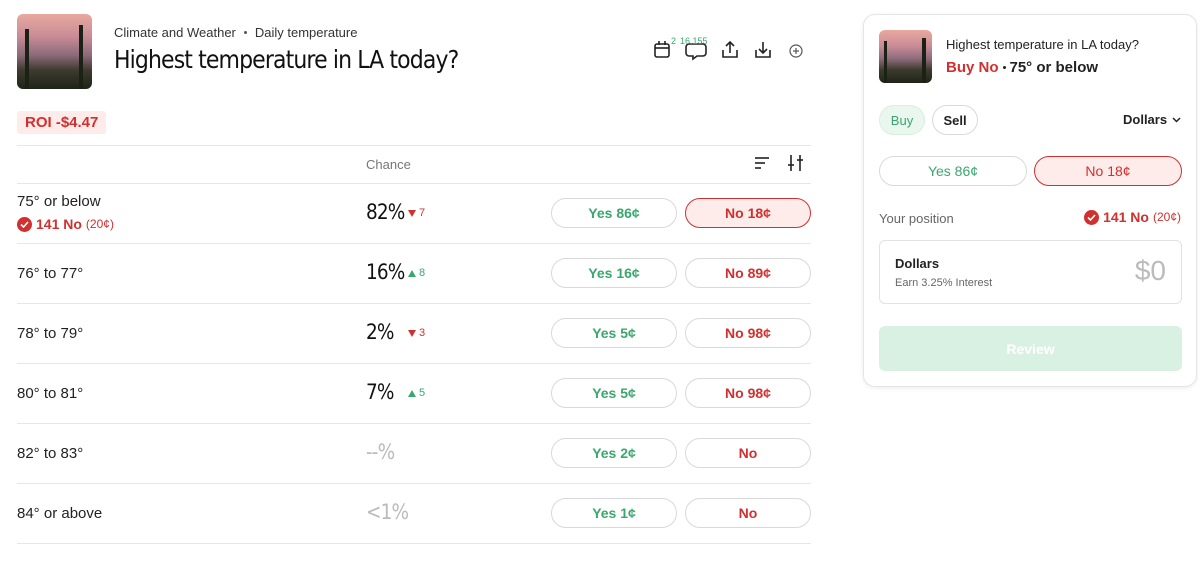  I want to click on outcome-row: 82° to 83° --% Yes 2¢ No, so click(414, 453).